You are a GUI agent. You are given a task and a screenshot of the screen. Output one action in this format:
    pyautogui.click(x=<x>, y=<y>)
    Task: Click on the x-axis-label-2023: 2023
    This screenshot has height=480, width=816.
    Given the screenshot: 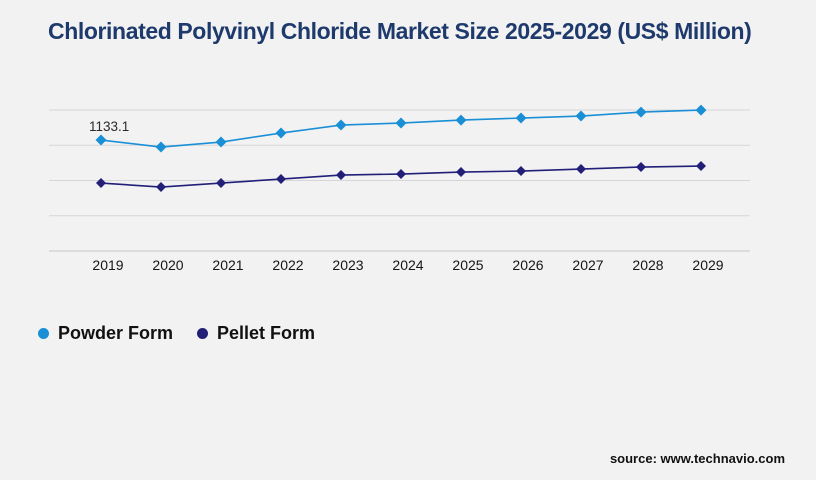 What is the action you would take?
    pyautogui.click(x=347, y=265)
    